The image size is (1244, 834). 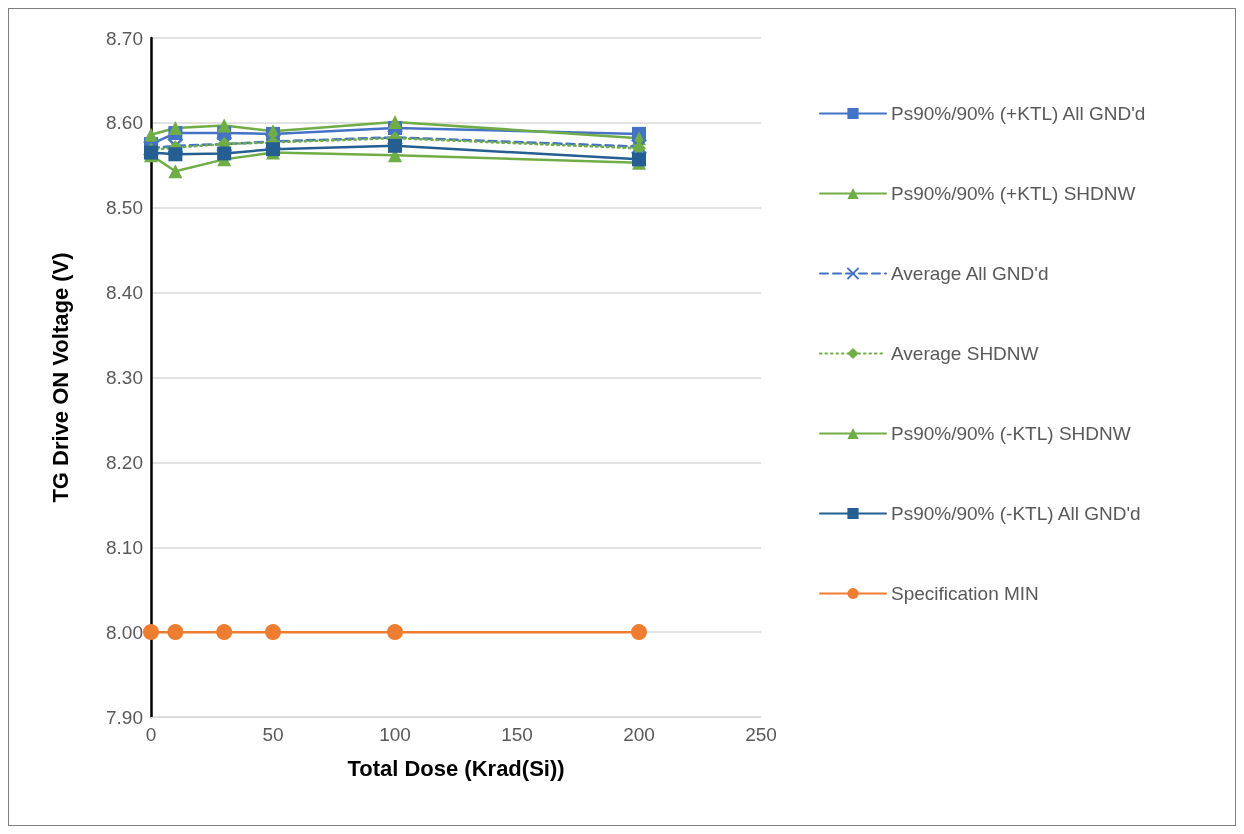 What do you see at coordinates (124, 632) in the screenshot?
I see `y-tick-label: 8.00` at bounding box center [124, 632].